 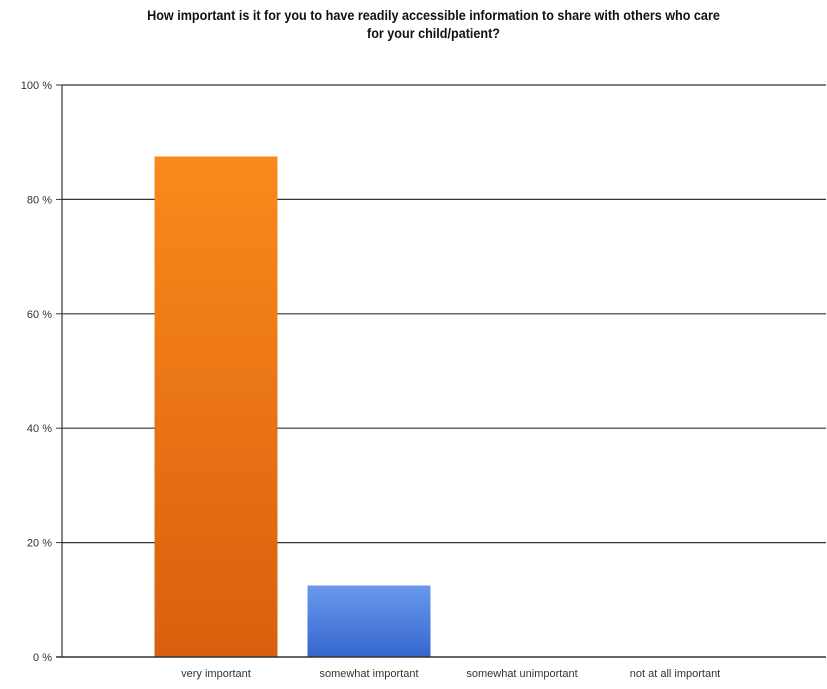 What do you see at coordinates (216, 674) in the screenshot?
I see `x-tick-label-very-important: very important` at bounding box center [216, 674].